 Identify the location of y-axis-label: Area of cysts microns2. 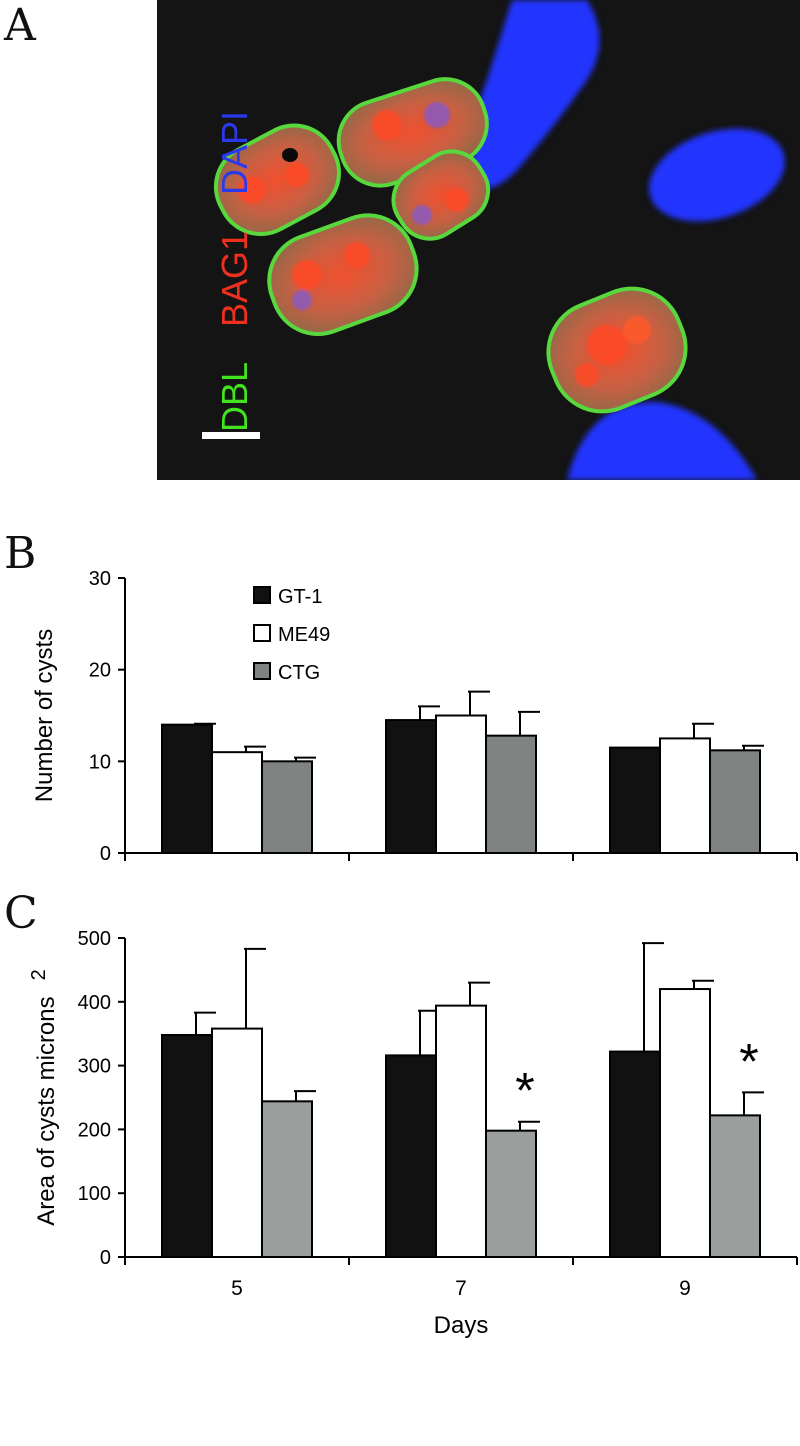
(44, 1097).